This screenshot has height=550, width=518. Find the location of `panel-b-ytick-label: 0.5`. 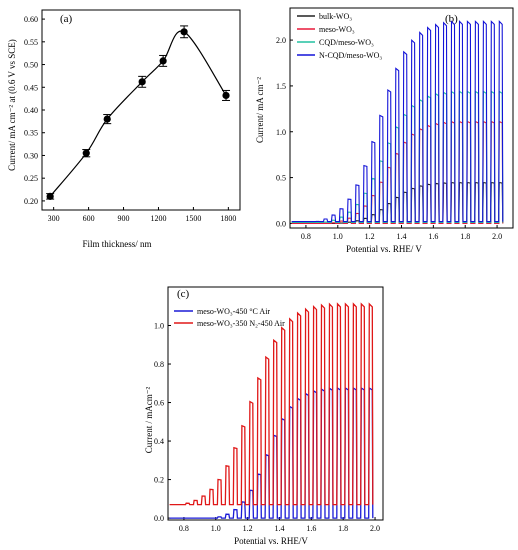

panel-b-ytick-label: 0.5 is located at coordinates (281, 178).